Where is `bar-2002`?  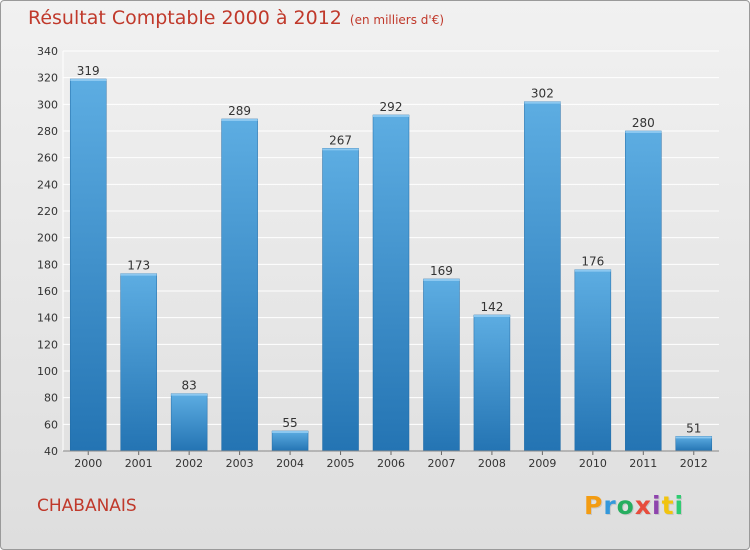 bar-2002 is located at coordinates (189, 422).